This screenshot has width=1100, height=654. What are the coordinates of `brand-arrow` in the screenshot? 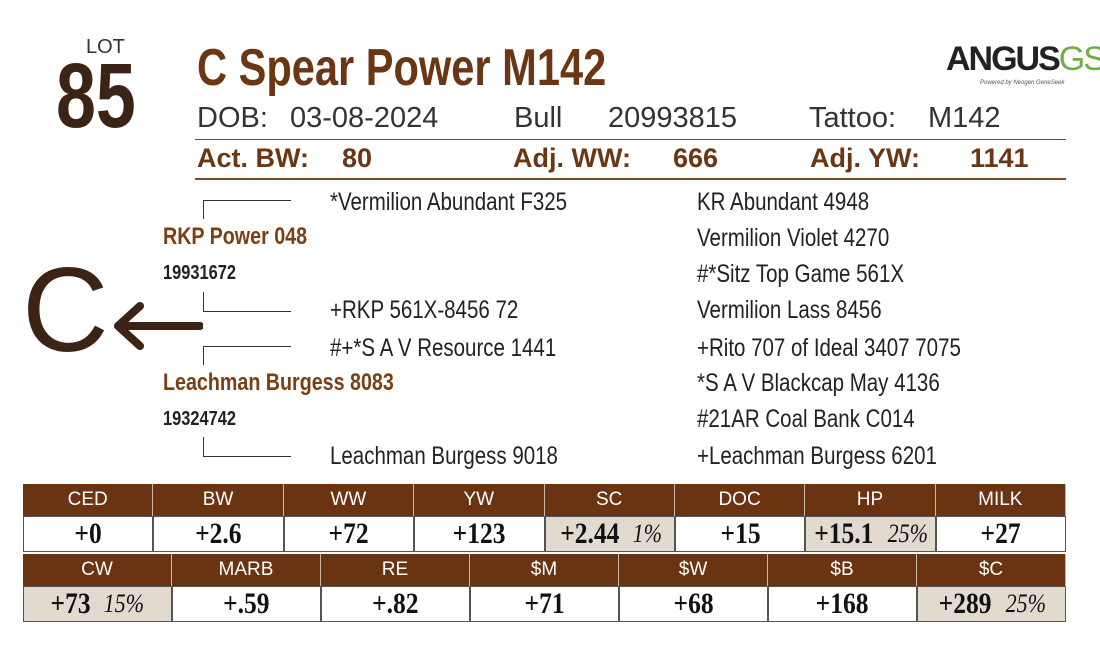 It's located at (158, 326).